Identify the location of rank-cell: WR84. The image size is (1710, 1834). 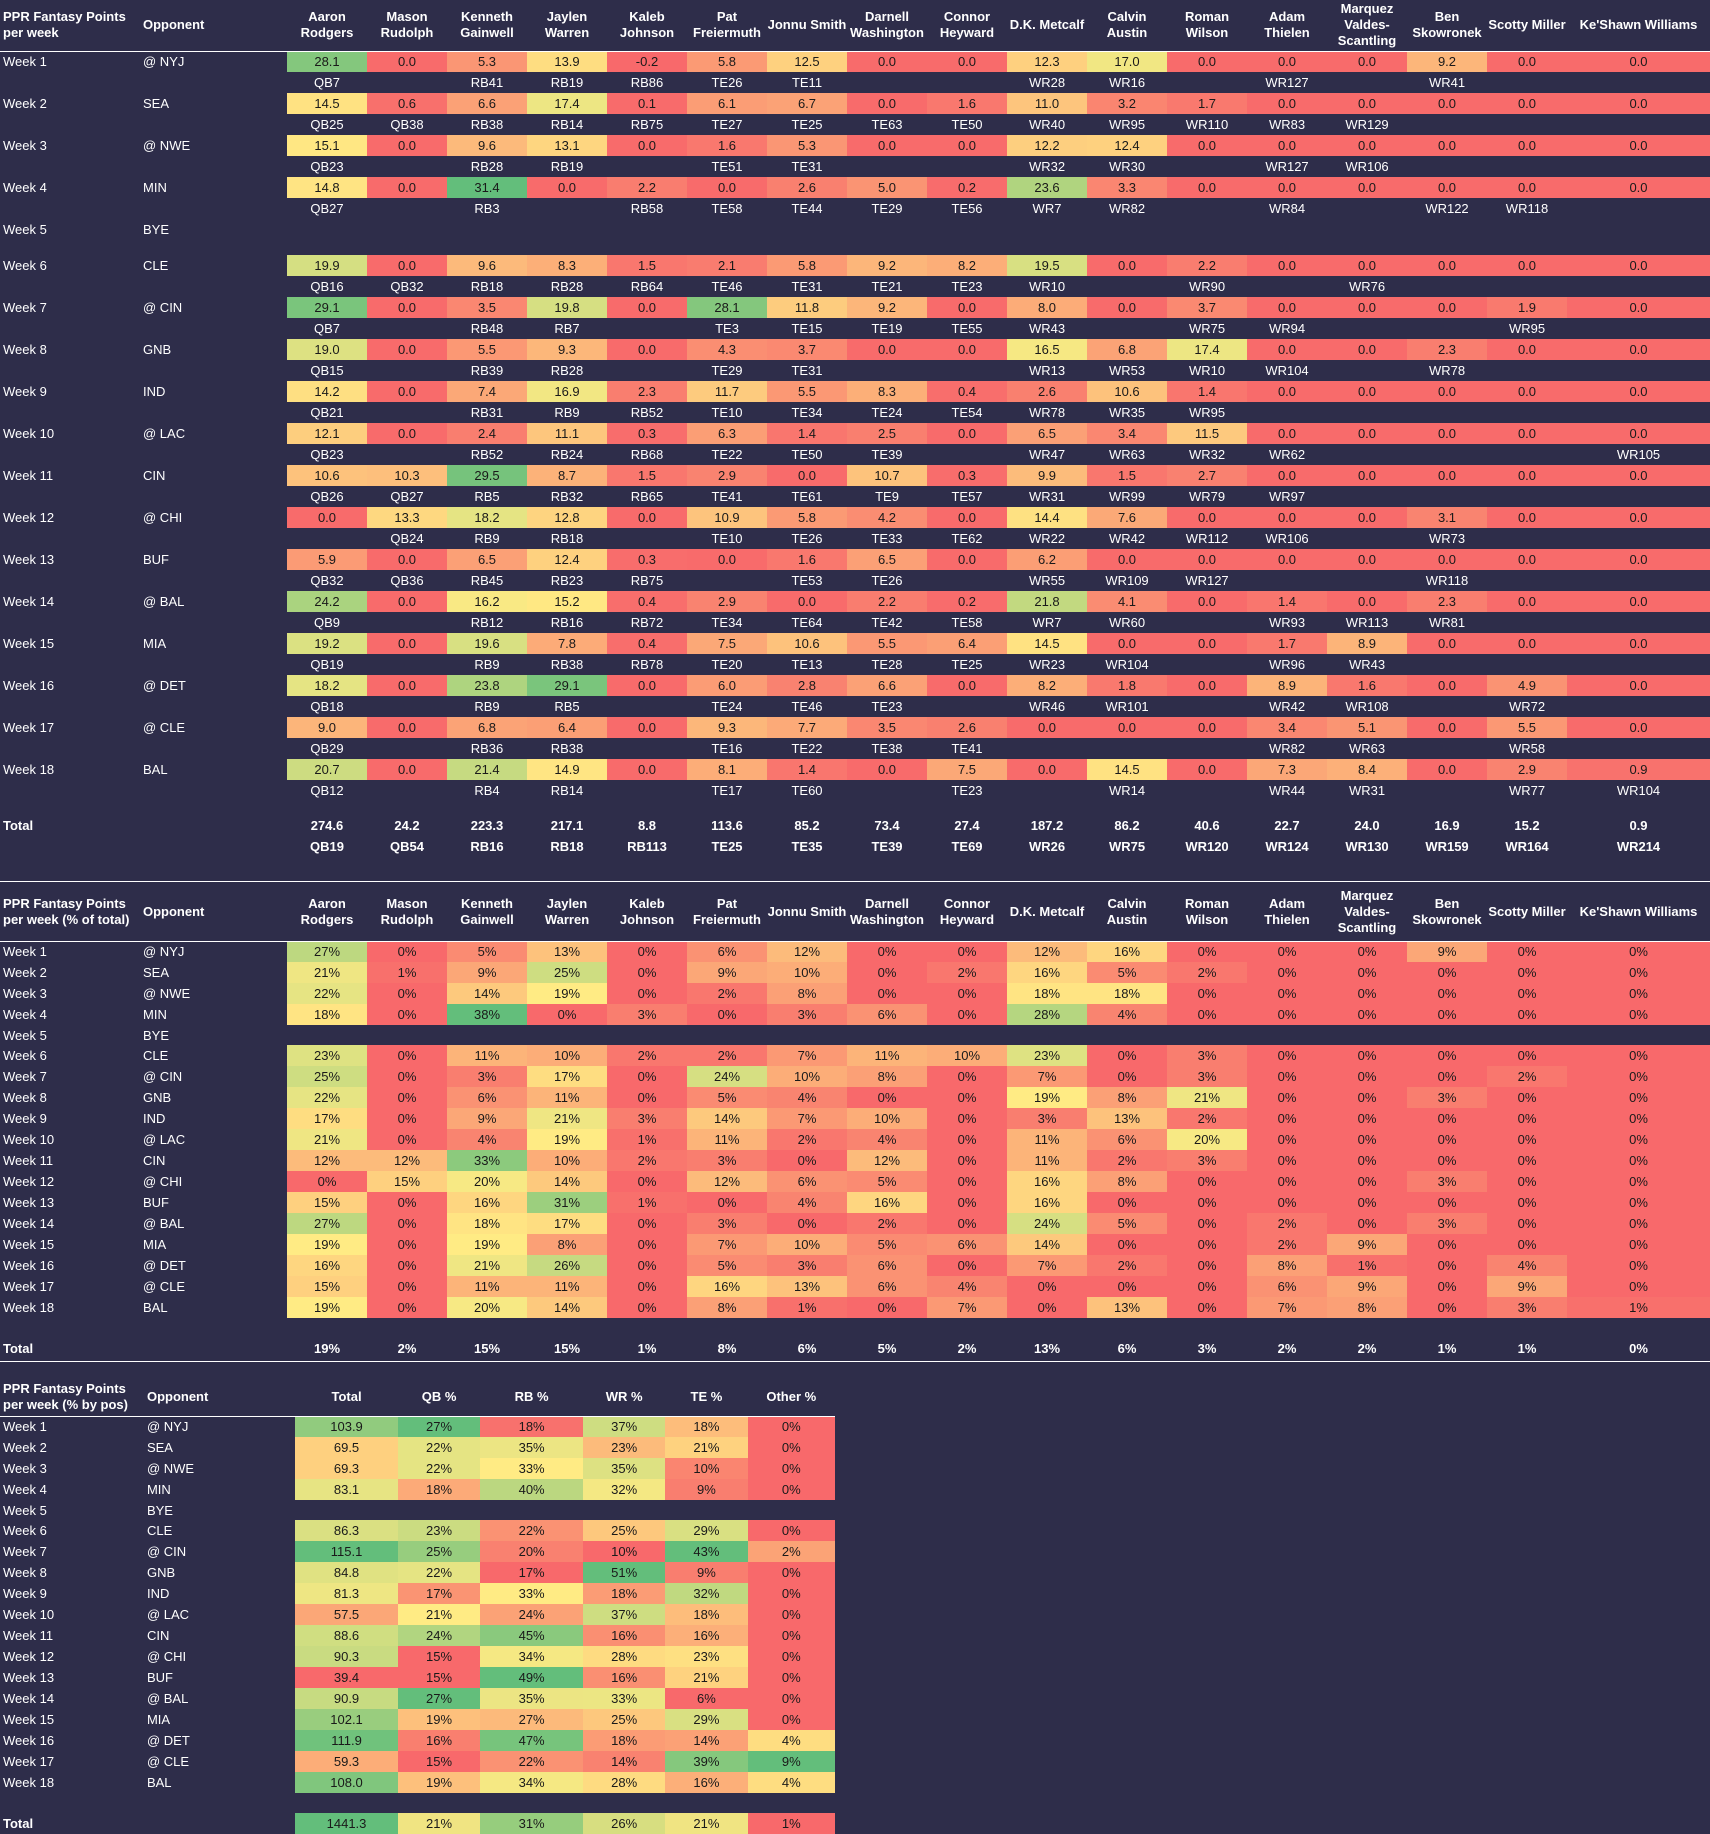
(1287, 208).